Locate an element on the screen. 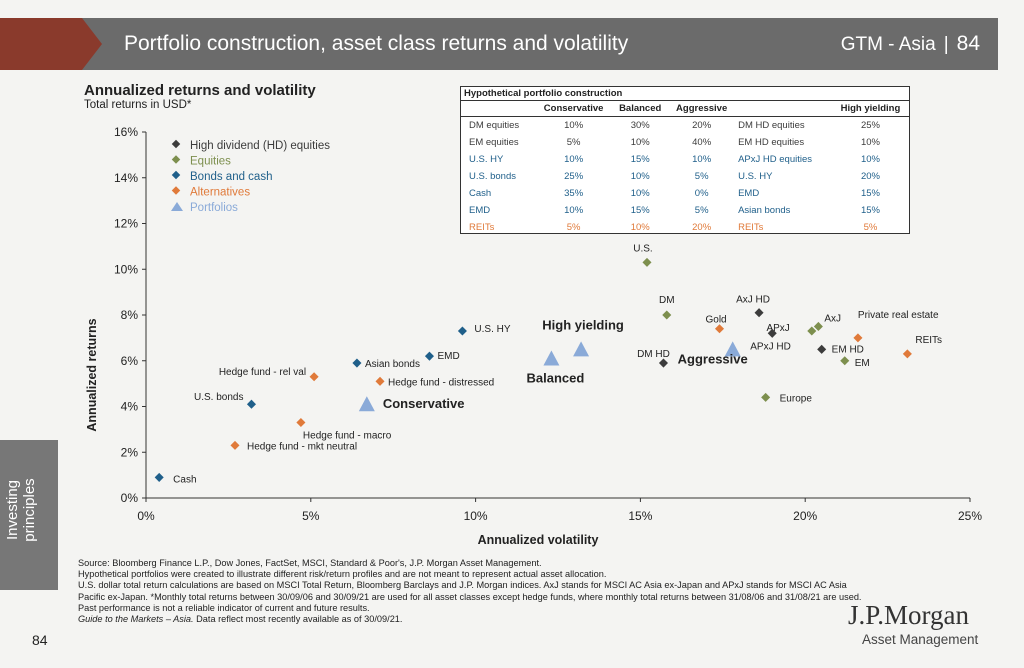 The image size is (1024, 668). y-tick-label: 16% is located at coordinates (126, 132).